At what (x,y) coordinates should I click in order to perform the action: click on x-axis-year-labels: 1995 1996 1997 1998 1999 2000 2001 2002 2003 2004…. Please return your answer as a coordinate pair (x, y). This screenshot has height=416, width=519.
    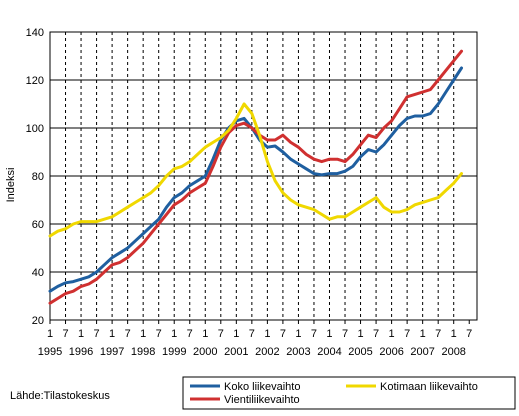
    Looking at the image, I should click on (252, 352).